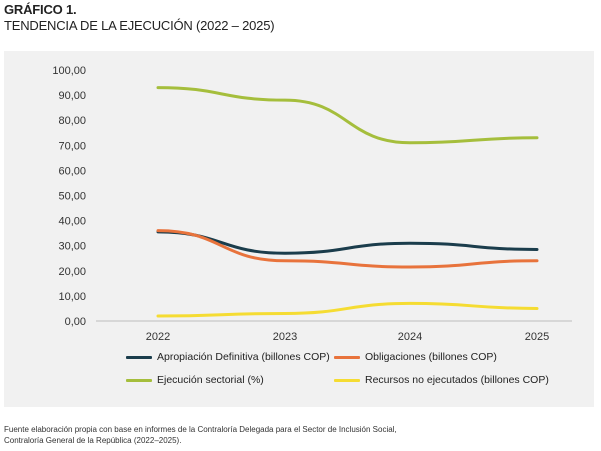 The width and height of the screenshot is (601, 451). What do you see at coordinates (72, 171) in the screenshot?
I see `y-tick-label: 60,00` at bounding box center [72, 171].